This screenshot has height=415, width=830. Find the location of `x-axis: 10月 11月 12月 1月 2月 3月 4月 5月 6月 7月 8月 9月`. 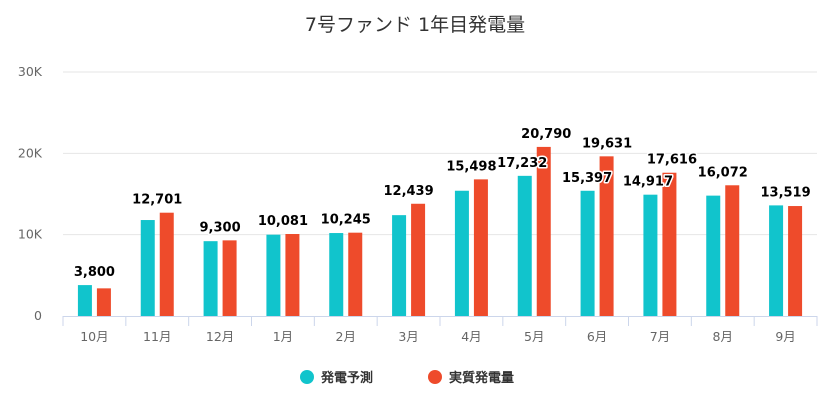

x-axis: 10月 11月 12月 1月 2月 3月 4月 5月 6月 7月 8月 9月 is located at coordinates (440, 330).